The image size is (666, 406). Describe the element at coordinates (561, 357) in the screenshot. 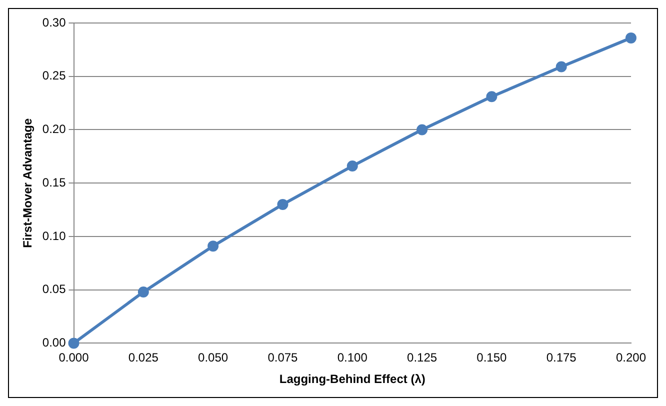

I see `x-tick-label: 0.175` at that location.